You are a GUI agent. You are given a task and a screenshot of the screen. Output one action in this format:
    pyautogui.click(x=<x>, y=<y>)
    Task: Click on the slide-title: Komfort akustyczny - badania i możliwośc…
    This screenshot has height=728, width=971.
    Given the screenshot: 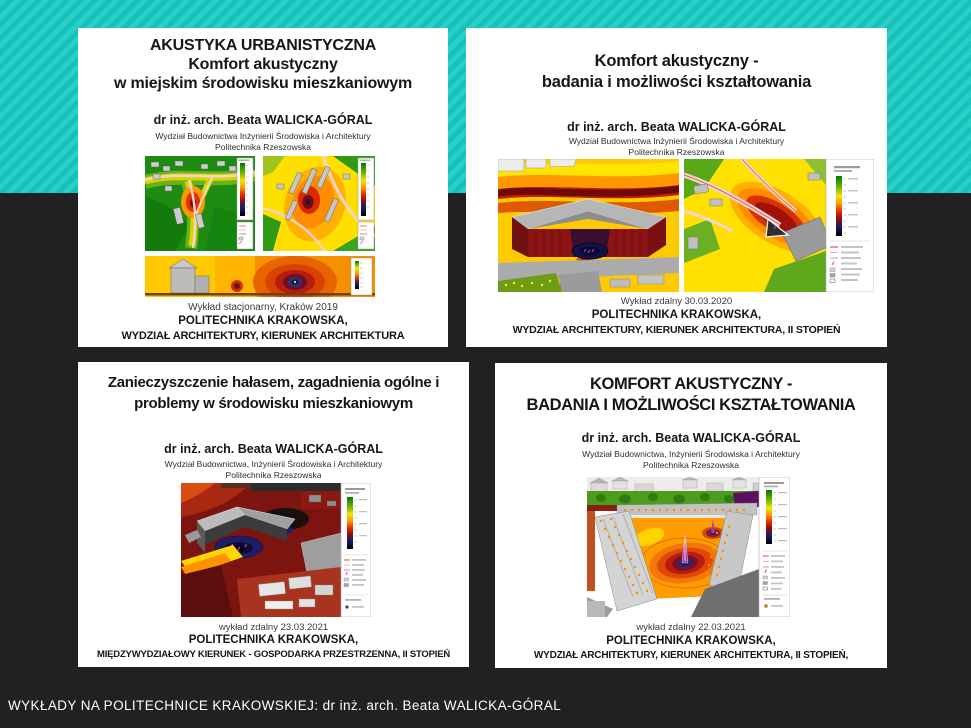 What is the action you would take?
    pyautogui.click(x=676, y=72)
    